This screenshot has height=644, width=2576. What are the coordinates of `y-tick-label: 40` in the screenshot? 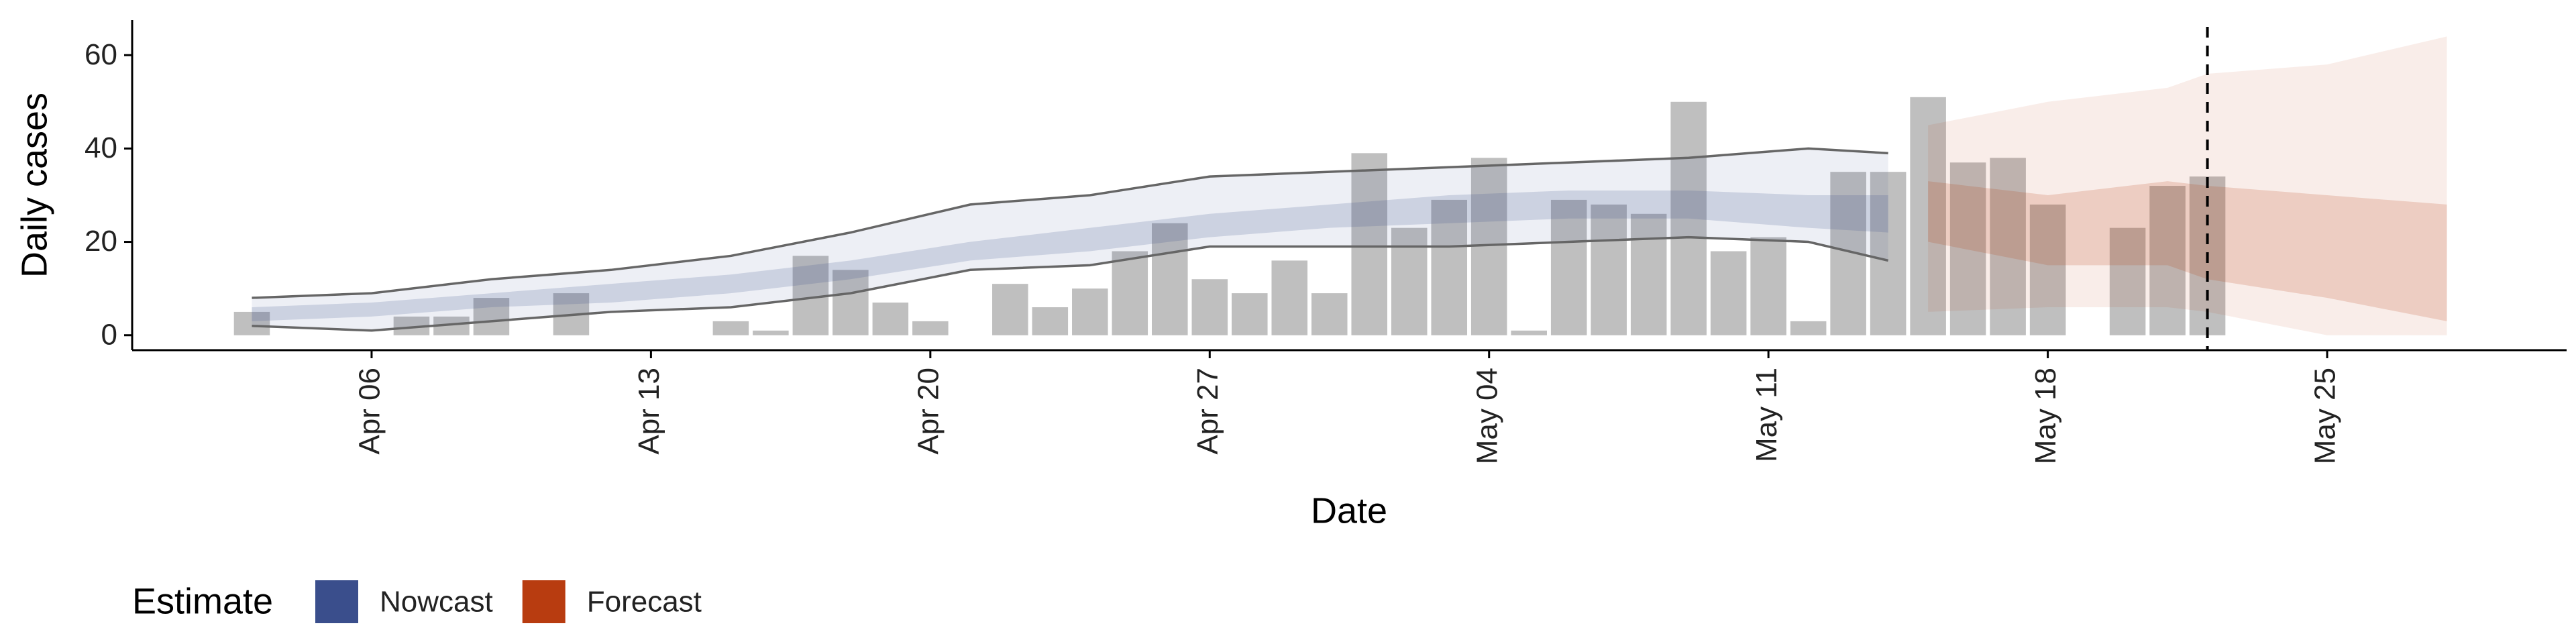 It's located at (101, 147).